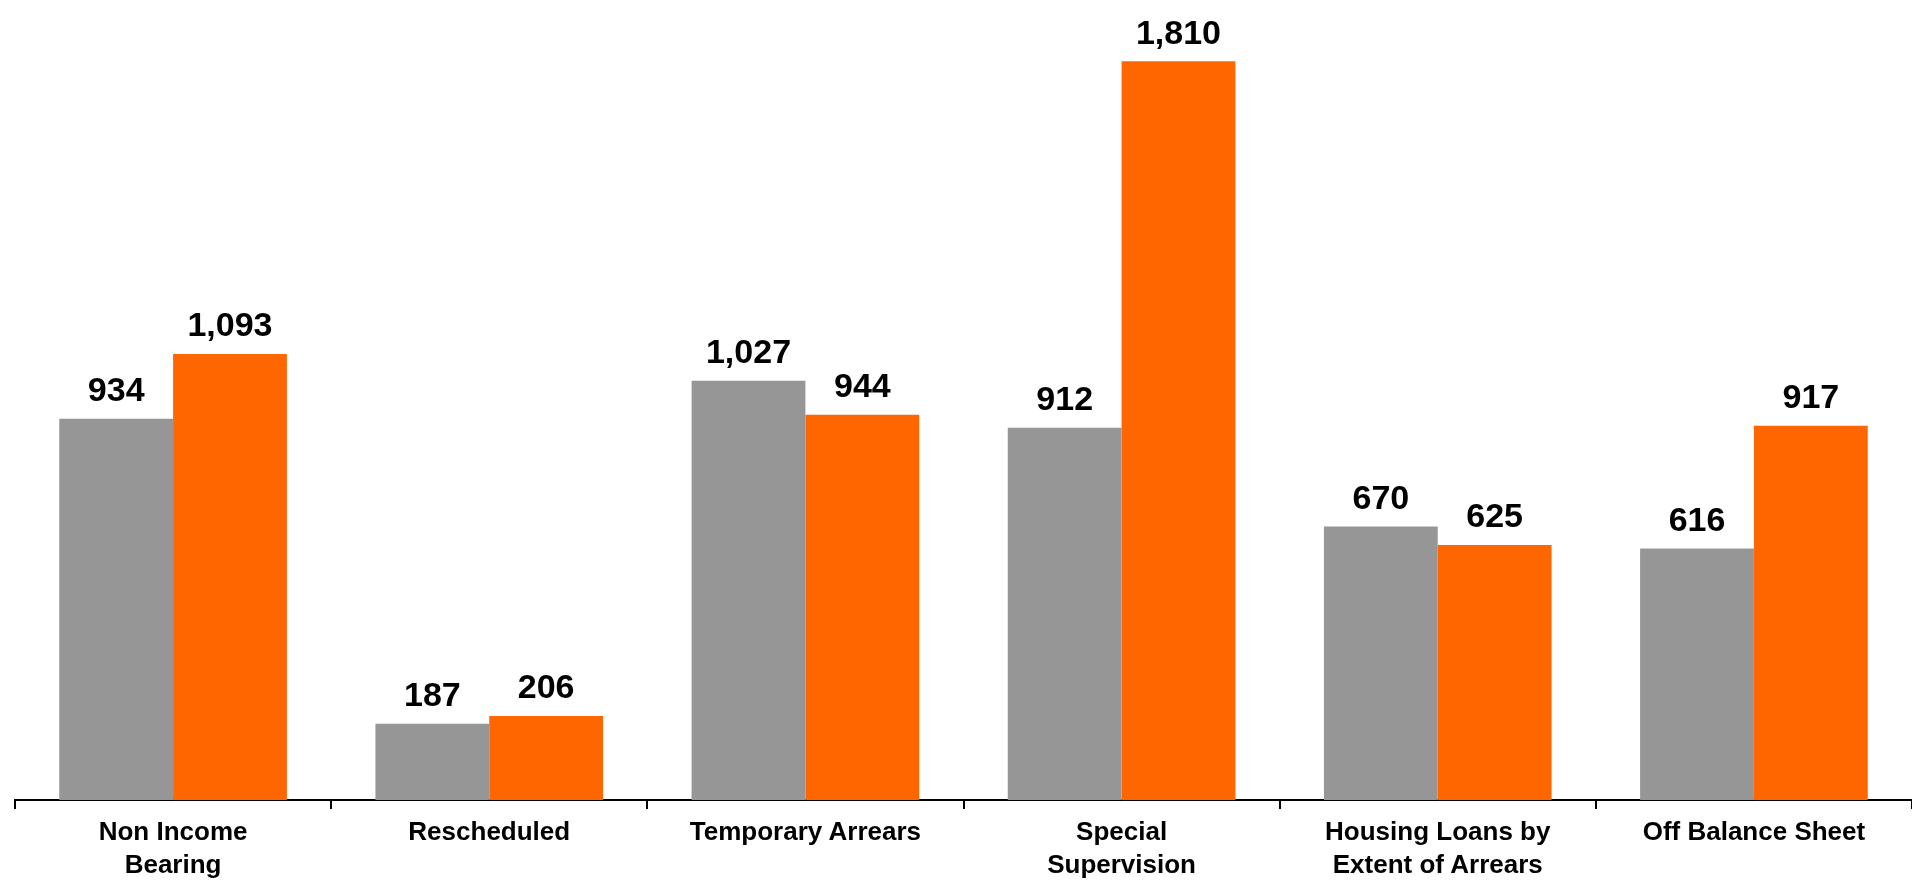  I want to click on x-tick-label: Non Income Bearing, so click(173, 847).